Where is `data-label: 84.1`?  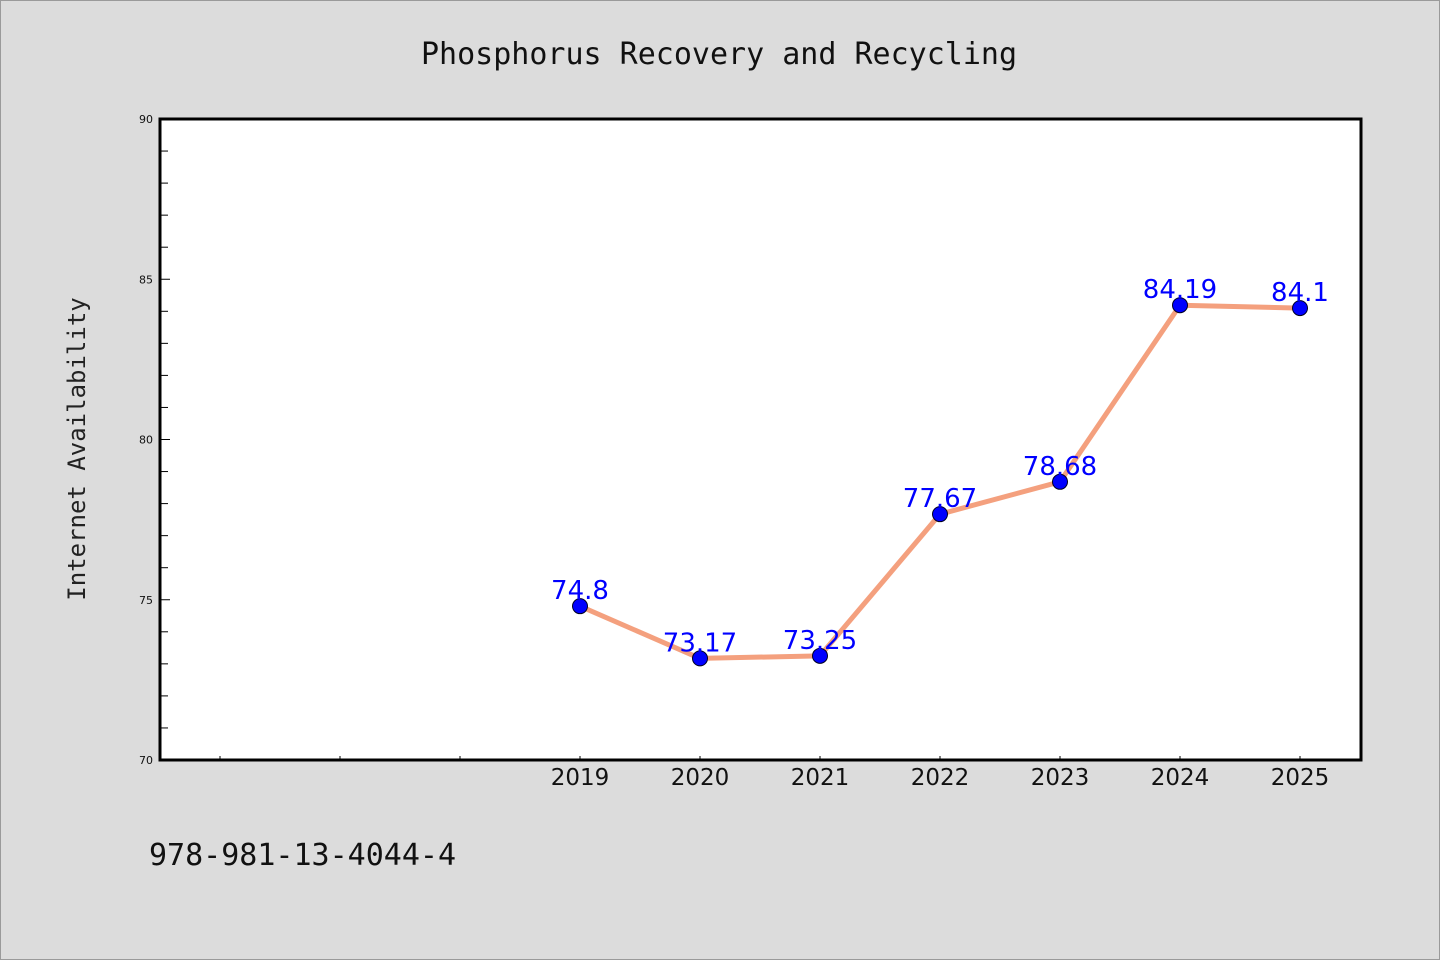 data-label: 84.1 is located at coordinates (1300, 293).